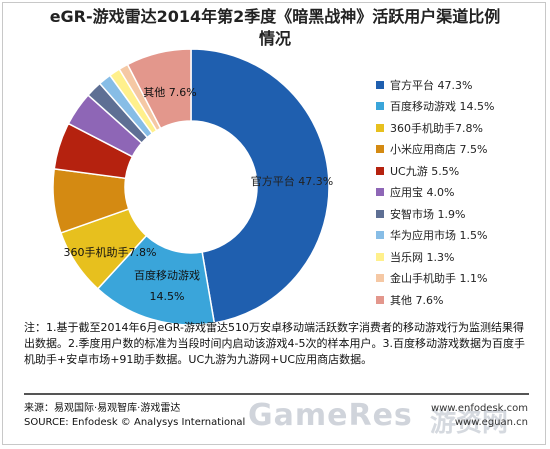 Image resolution: width=550 pixels, height=449 pixels. I want to click on legend-label-3: 小米应用商店 7.5%, so click(439, 150).